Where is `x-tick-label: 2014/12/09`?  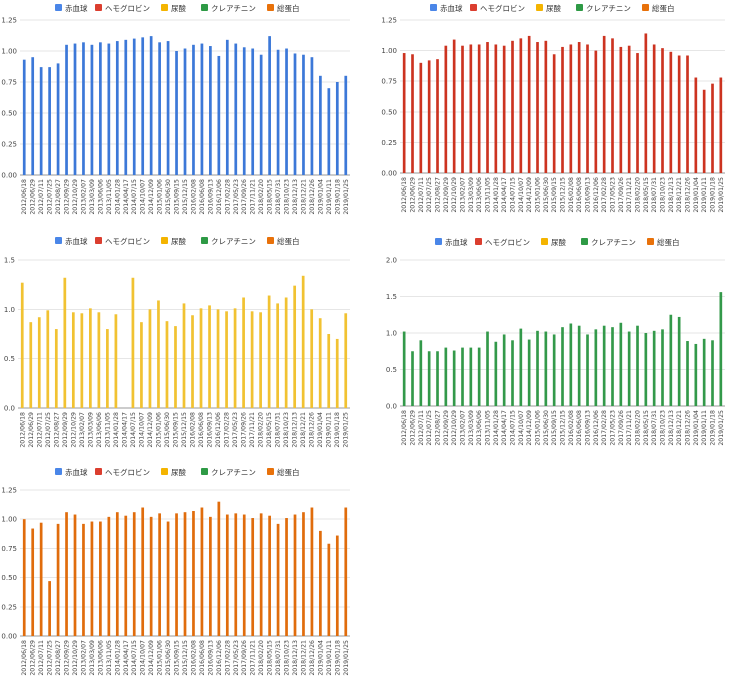
x-tick-label: 2014/12/09 is located at coordinates (151, 658).